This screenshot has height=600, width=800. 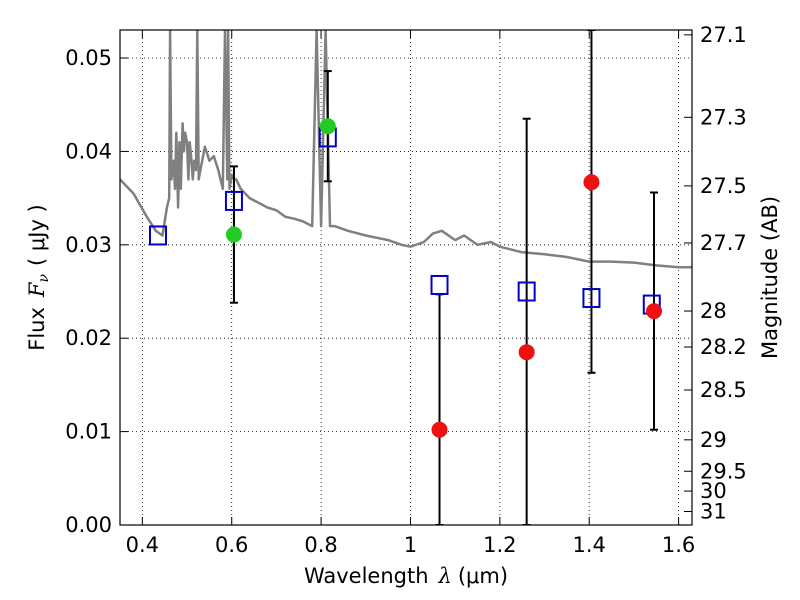 What do you see at coordinates (88, 245) in the screenshot?
I see `y-tick-label: 0.03` at bounding box center [88, 245].